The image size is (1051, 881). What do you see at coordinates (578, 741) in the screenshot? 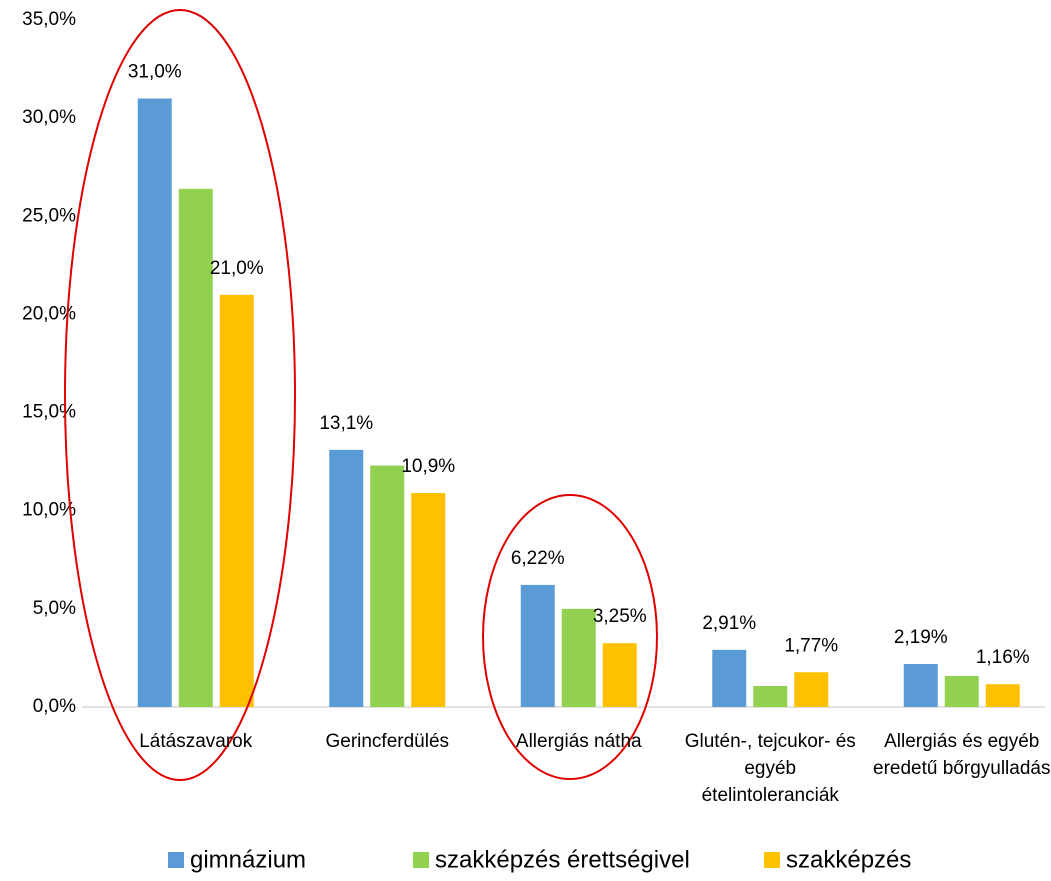
I see `x-tick-label: Allergiás nátha` at bounding box center [578, 741].